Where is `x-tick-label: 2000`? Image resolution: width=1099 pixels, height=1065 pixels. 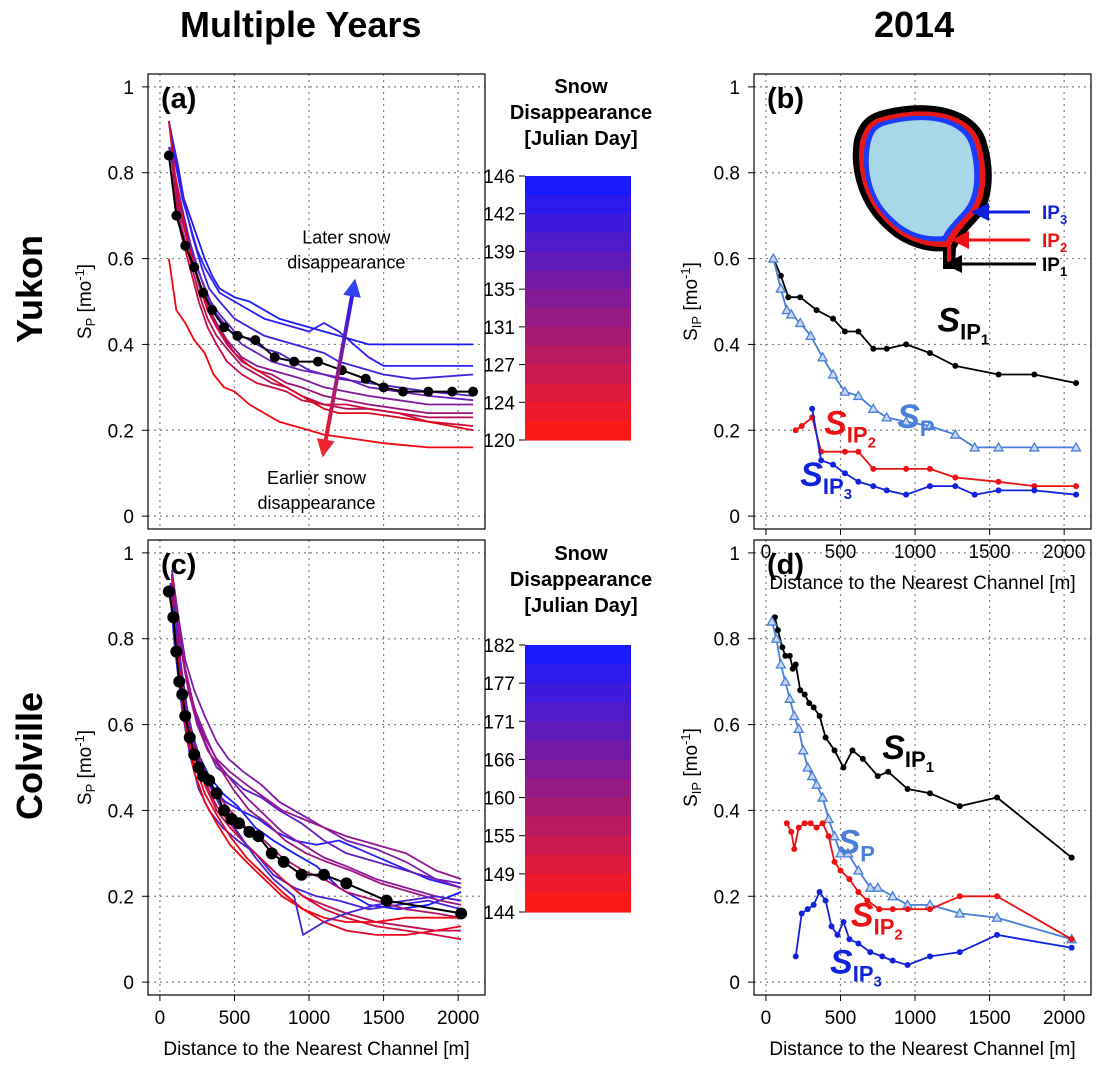 x-tick-label: 2000 is located at coordinates (458, 1018).